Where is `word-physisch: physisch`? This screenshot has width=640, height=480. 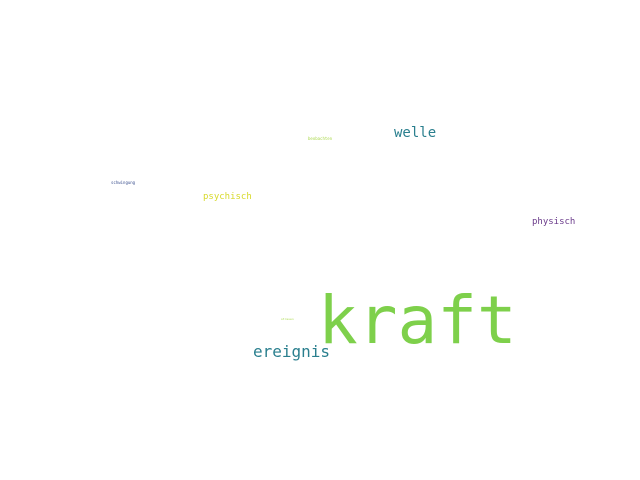 word-physisch: physisch is located at coordinates (554, 222).